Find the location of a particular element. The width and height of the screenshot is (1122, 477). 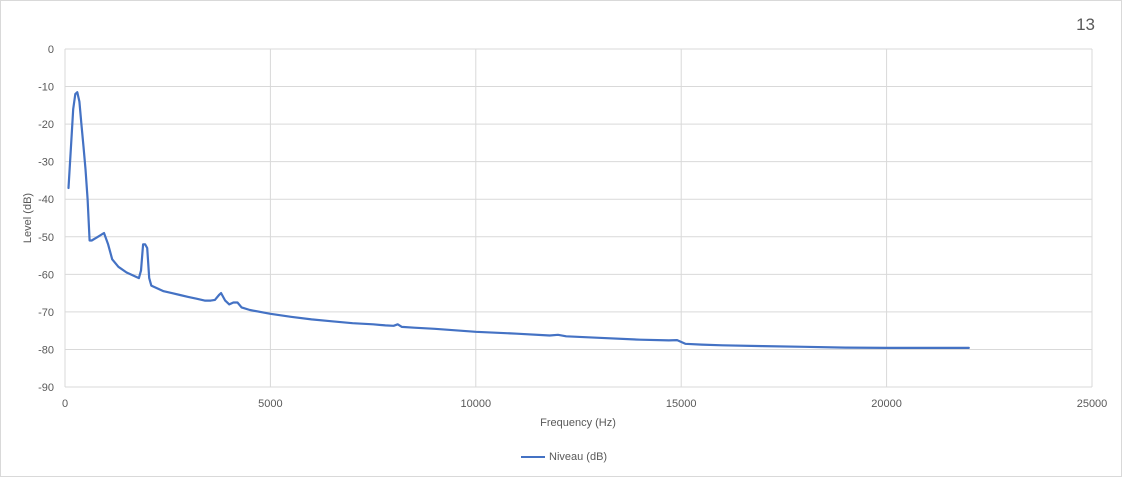

y-tick-label: -10 is located at coordinates (46, 88).